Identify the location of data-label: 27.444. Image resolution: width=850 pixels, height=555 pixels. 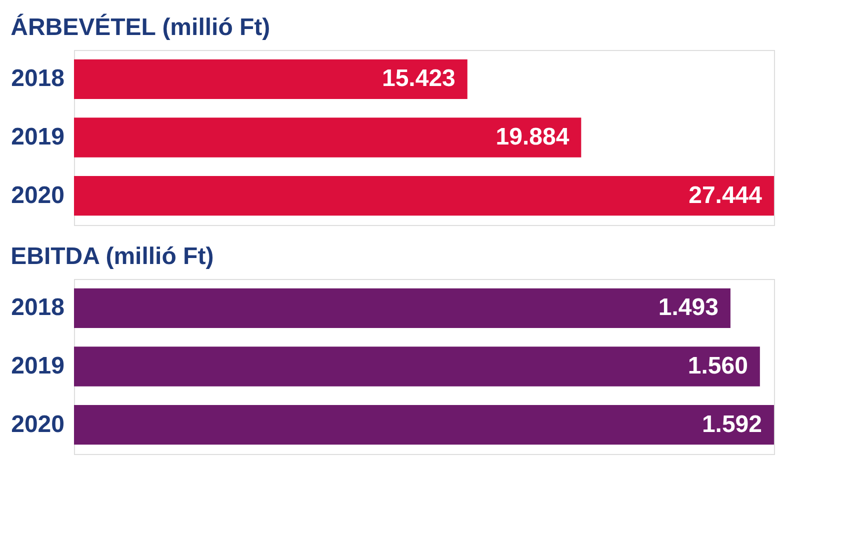
(725, 195).